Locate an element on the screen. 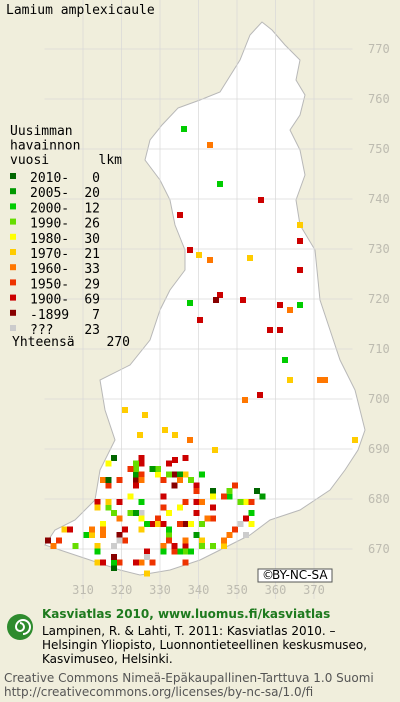  legend-count-heading: lkm is located at coordinates (111, 160).